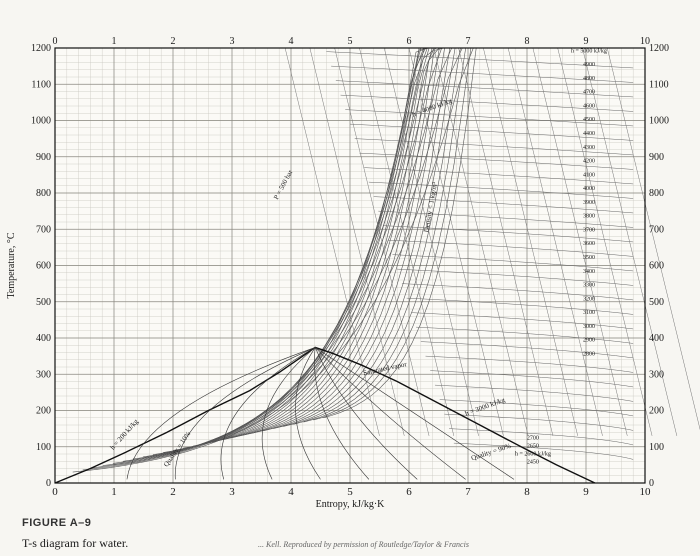  What do you see at coordinates (659, 121) in the screenshot?
I see `y-tick-label-right: 1000` at bounding box center [659, 121].